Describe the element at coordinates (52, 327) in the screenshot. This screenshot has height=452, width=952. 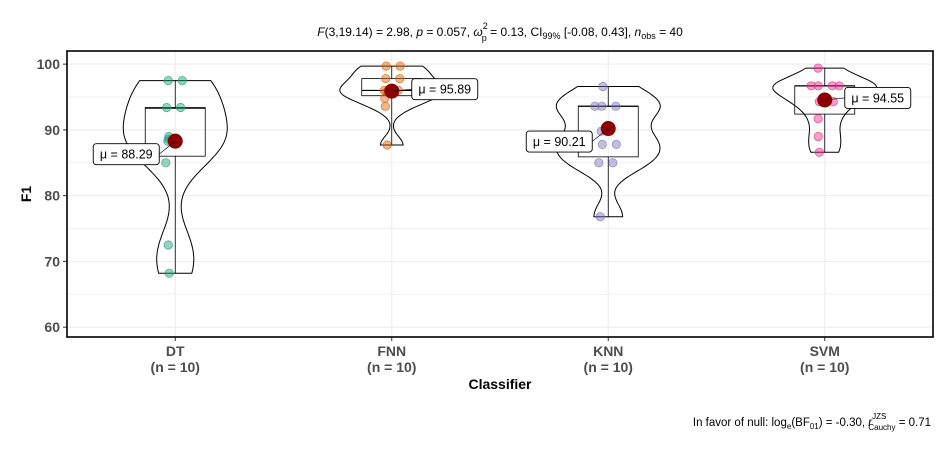
I see `y-tick-label: 60` at that location.